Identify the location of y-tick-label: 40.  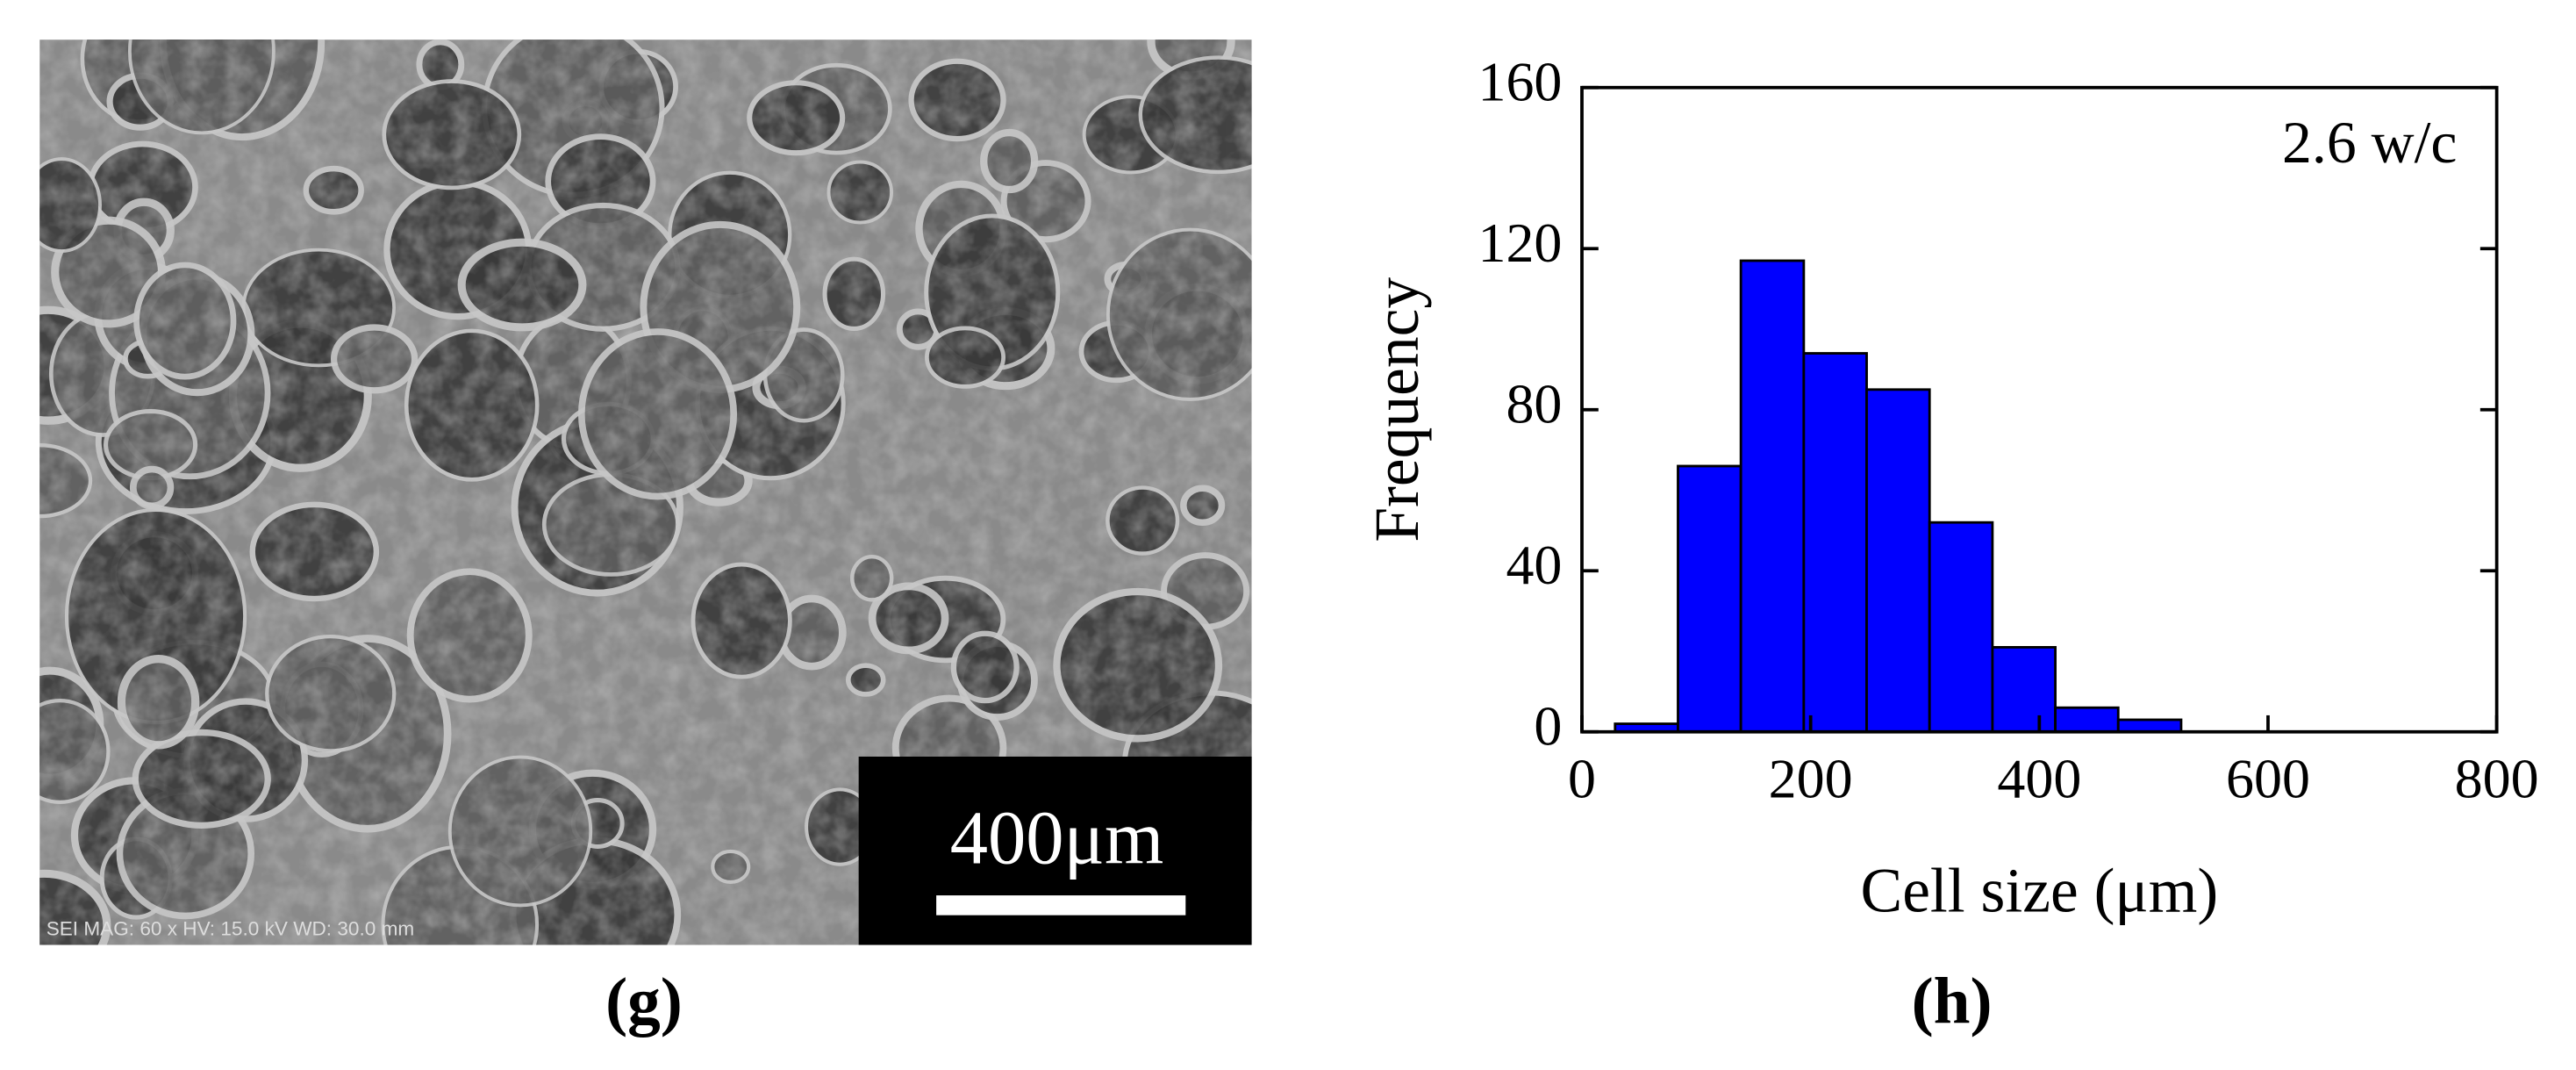
(1534, 565).